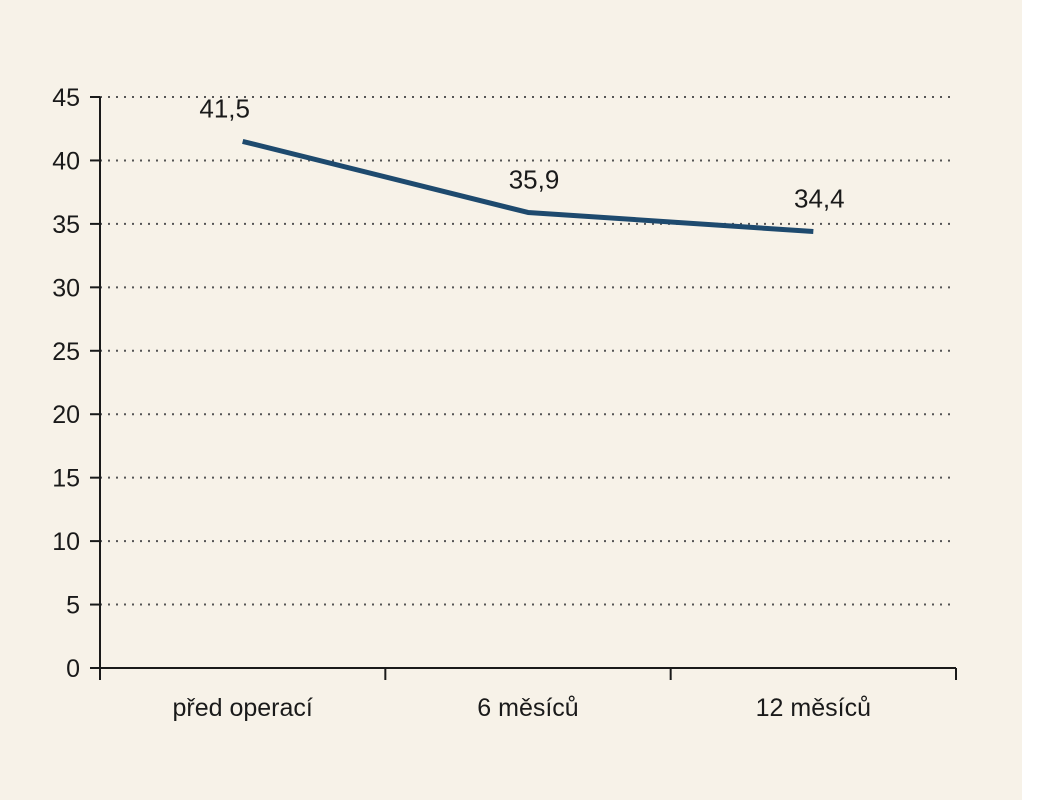  What do you see at coordinates (242, 708) in the screenshot?
I see `x-category-label: před operací` at bounding box center [242, 708].